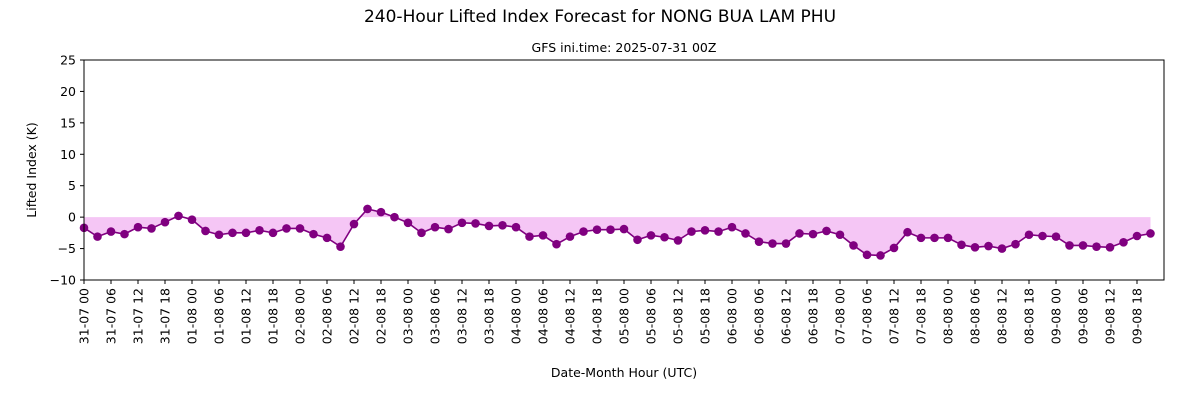  I want to click on x-tick-label: 03-08 18, so click(489, 316).